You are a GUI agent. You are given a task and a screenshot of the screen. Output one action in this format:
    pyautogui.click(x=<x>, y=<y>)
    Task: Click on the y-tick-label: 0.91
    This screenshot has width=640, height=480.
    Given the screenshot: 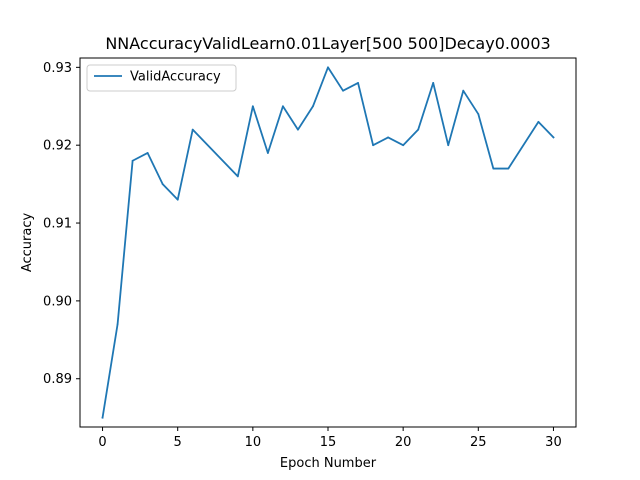 What is the action you would take?
    pyautogui.click(x=57, y=224)
    